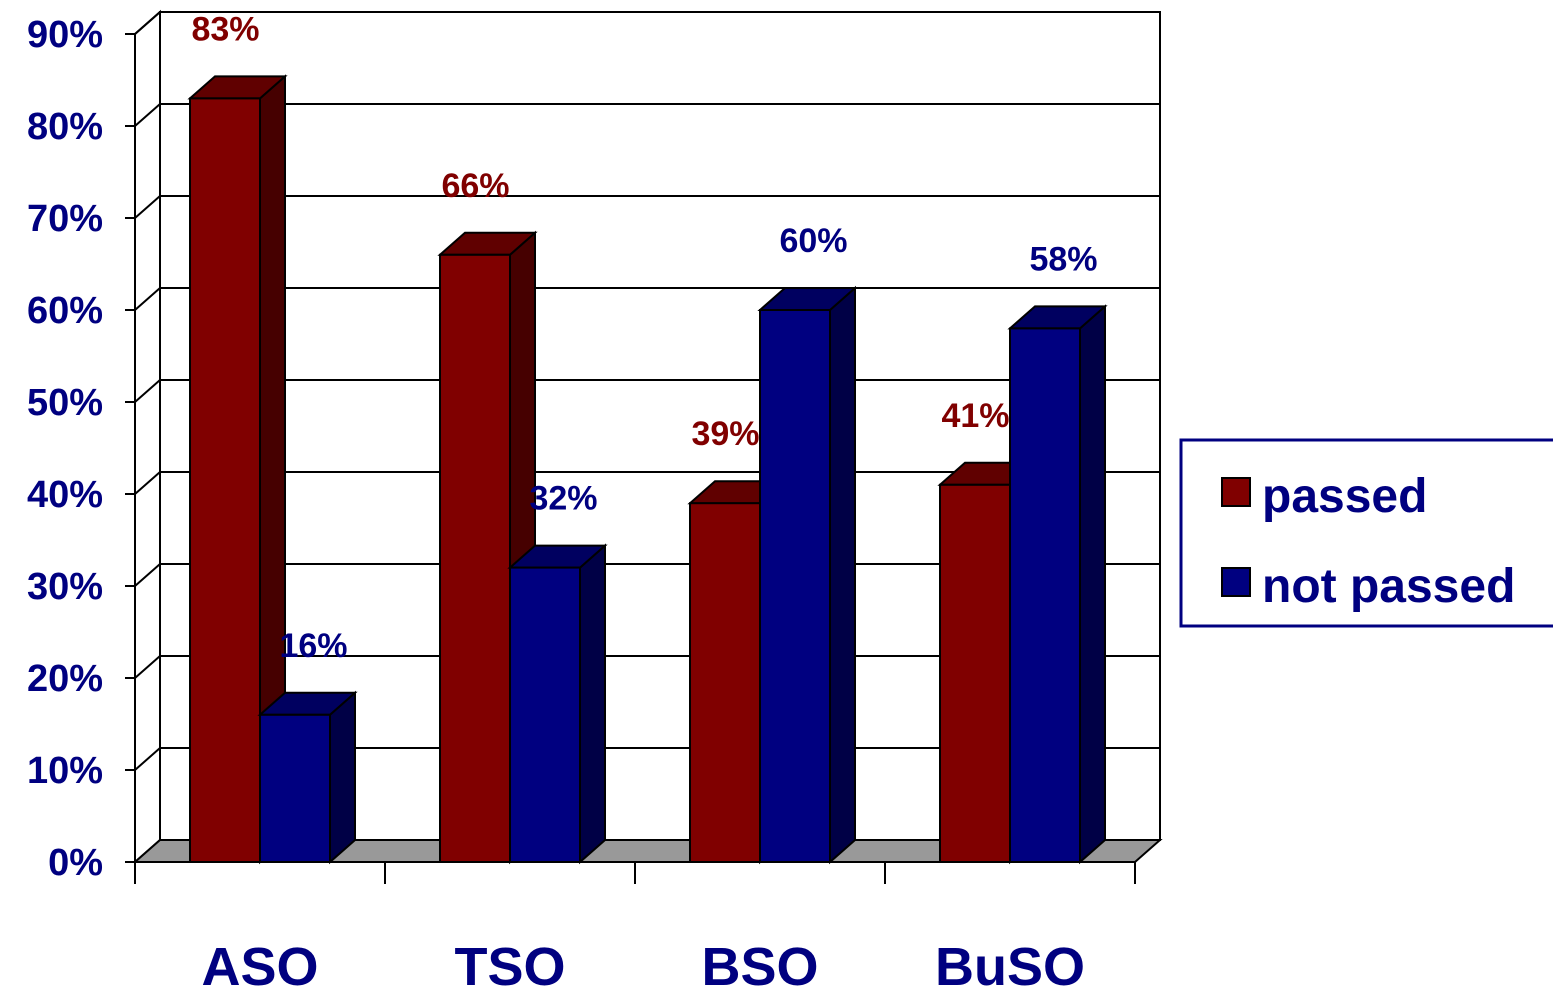 The width and height of the screenshot is (1553, 990). What do you see at coordinates (65, 587) in the screenshot?
I see `y-tick-label: 30%` at bounding box center [65, 587].